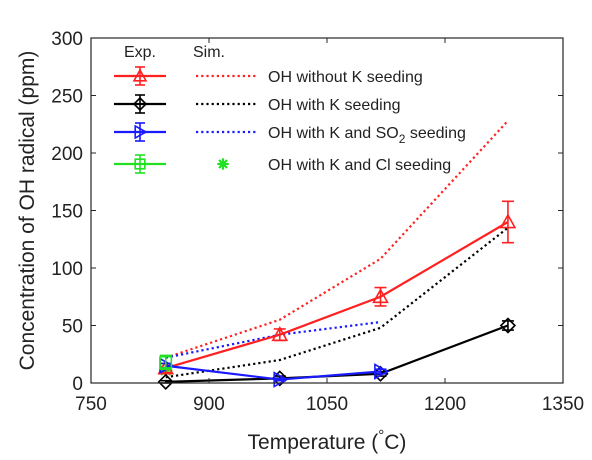 The image size is (592, 460). Describe the element at coordinates (402, 139) in the screenshot. I see `legend-label-sub-2: 2` at that location.